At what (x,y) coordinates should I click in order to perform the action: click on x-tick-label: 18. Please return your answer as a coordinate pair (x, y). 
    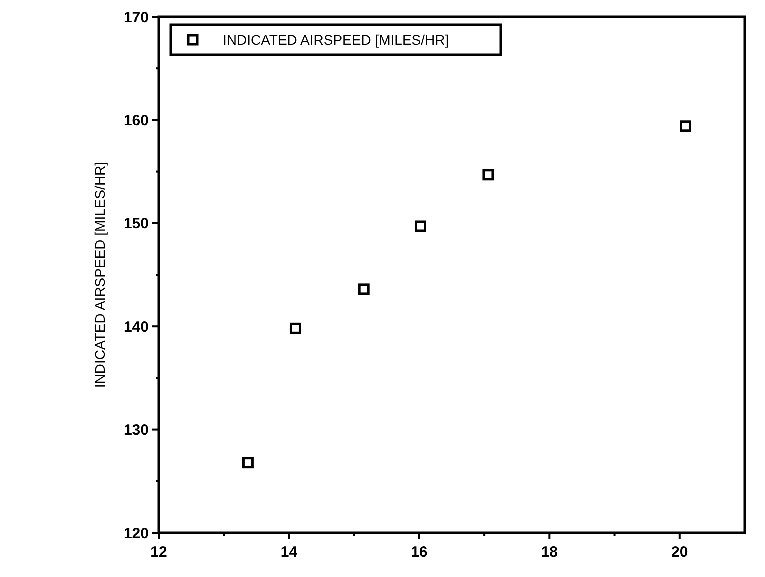
    Looking at the image, I should click on (549, 552).